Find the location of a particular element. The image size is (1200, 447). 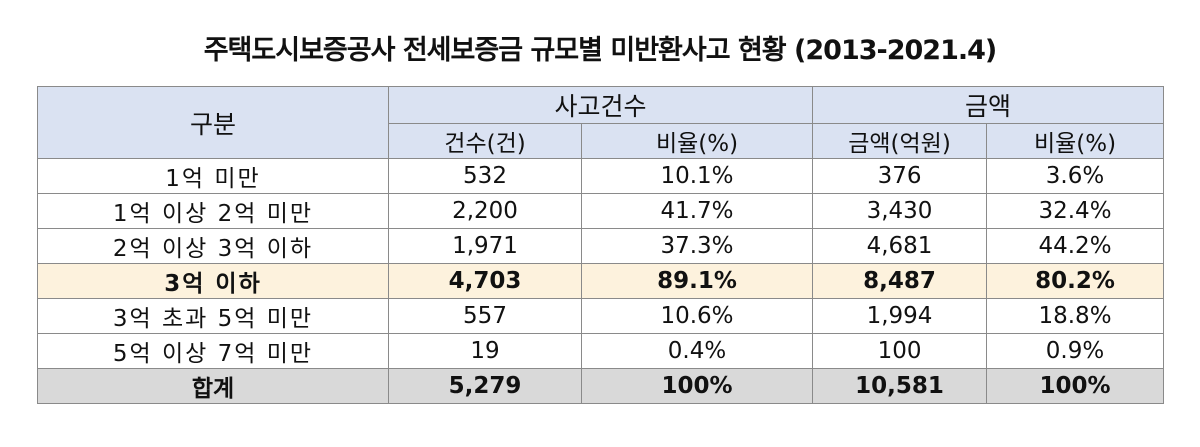

row-count-ratio: 10.6% is located at coordinates (697, 316).